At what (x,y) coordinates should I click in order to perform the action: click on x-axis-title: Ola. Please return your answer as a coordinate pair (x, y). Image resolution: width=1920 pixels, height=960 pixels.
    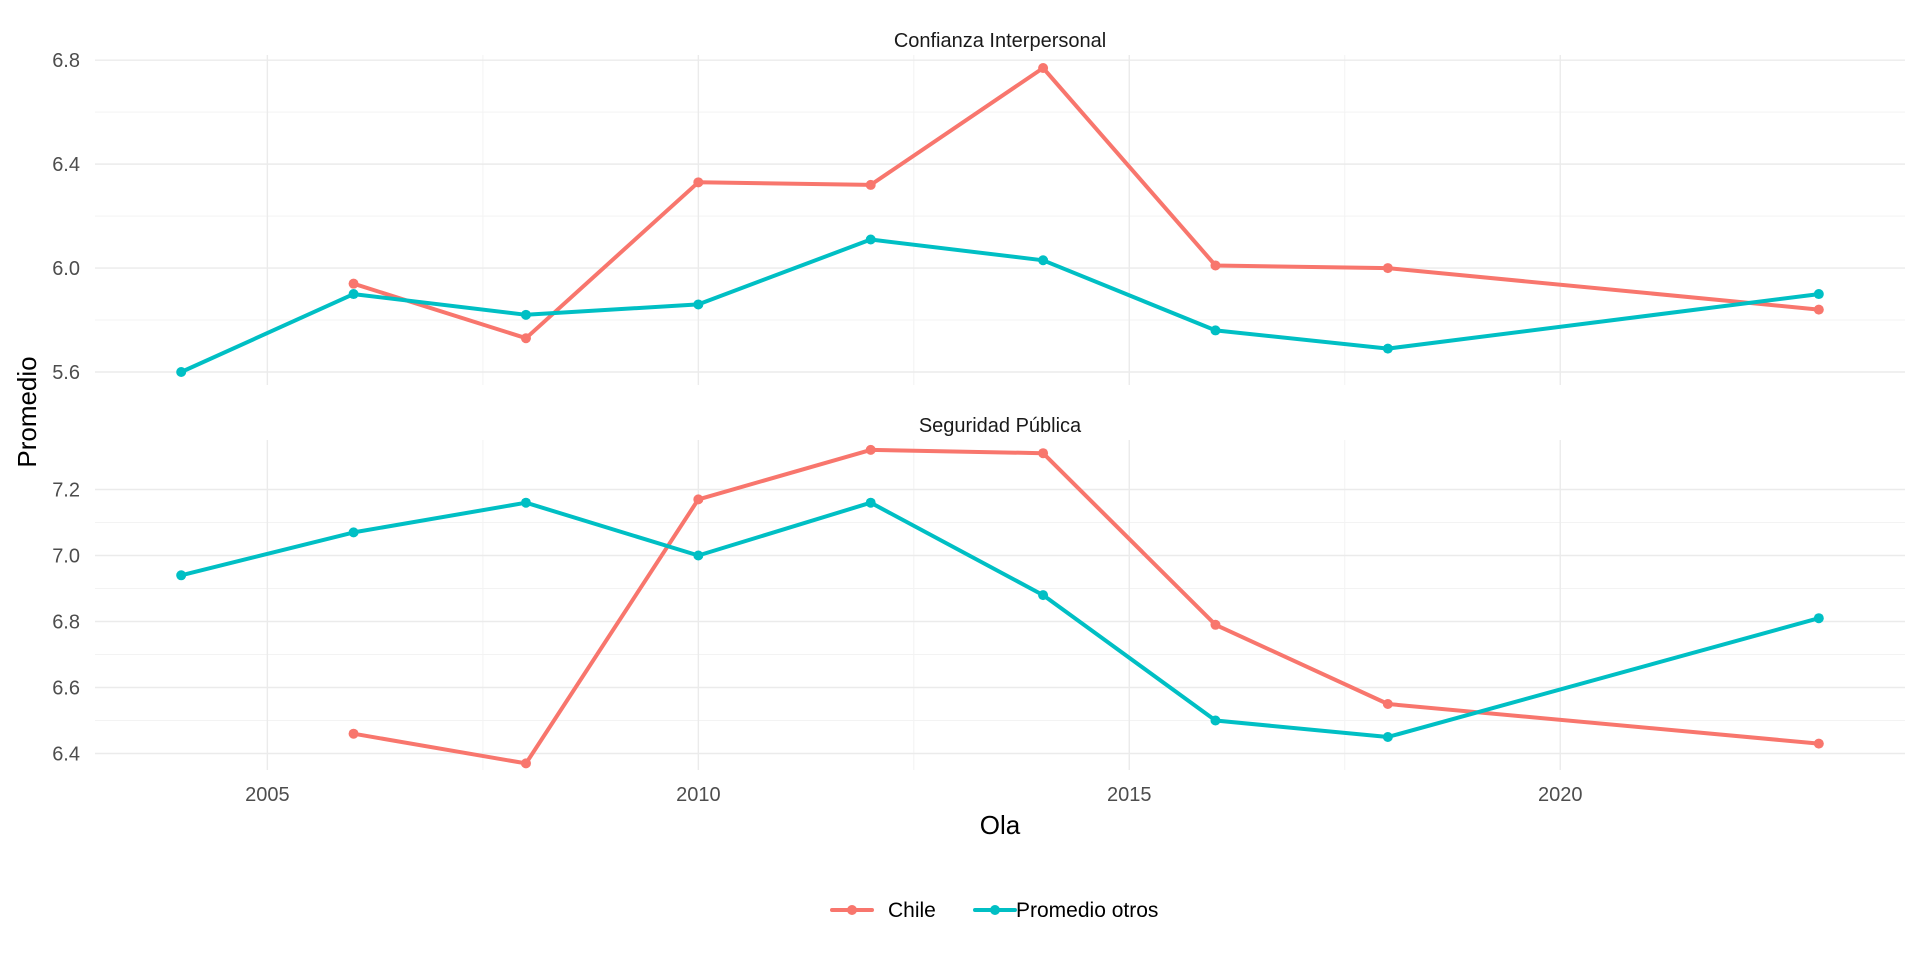
    Looking at the image, I should click on (1000, 825).